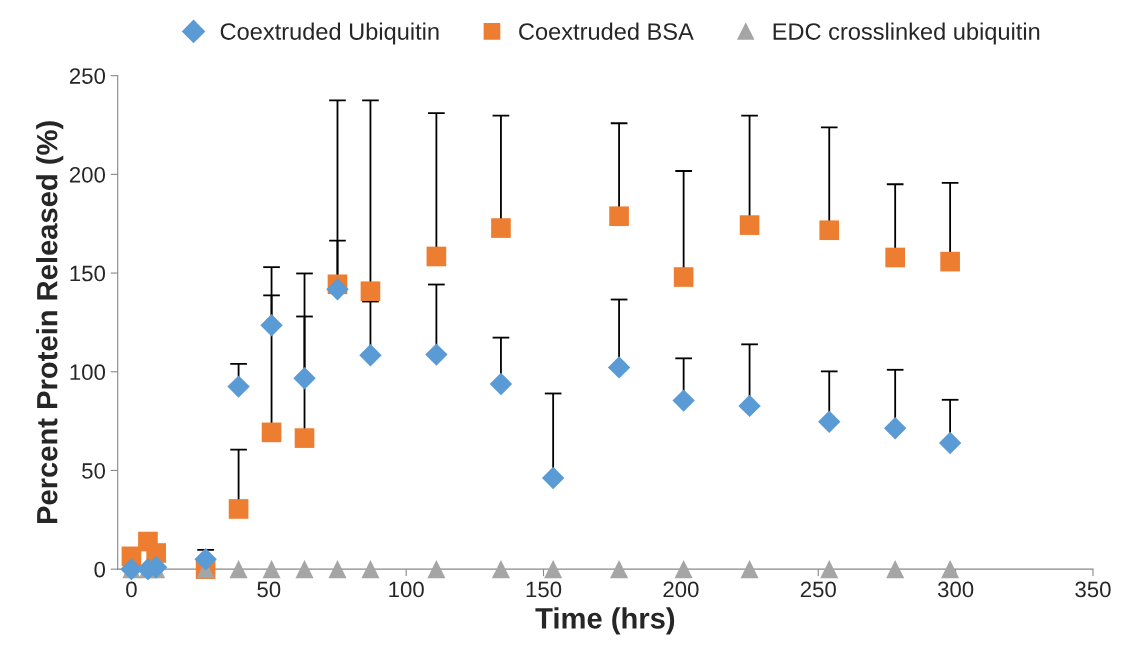  What do you see at coordinates (681, 589) in the screenshot?
I see `x-tick-label: 200` at bounding box center [681, 589].